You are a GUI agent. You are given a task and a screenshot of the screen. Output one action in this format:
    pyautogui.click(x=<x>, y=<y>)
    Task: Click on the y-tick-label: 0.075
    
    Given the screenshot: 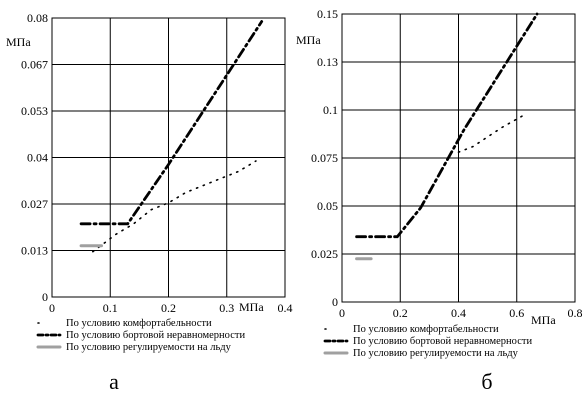 What is the action you would take?
    pyautogui.click(x=324, y=158)
    